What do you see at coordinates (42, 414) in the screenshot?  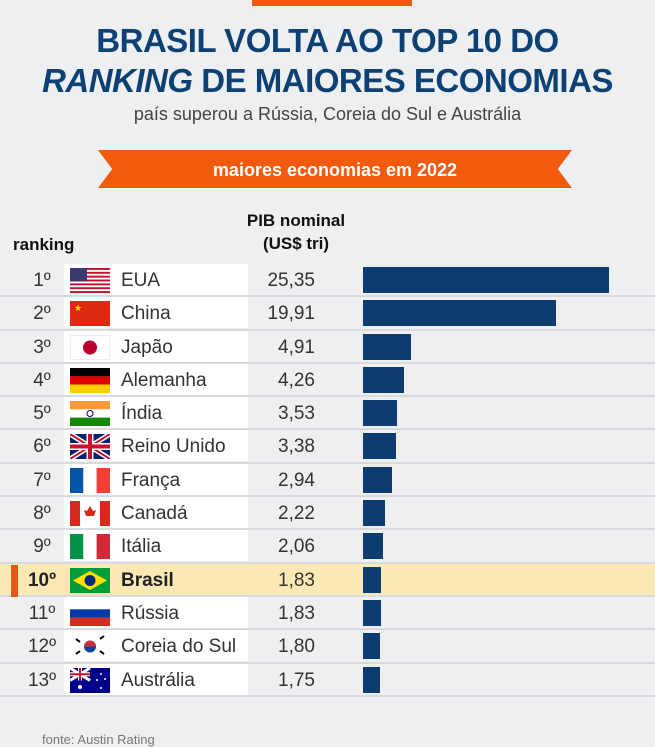 I see `rank-label: 5º` at bounding box center [42, 414].